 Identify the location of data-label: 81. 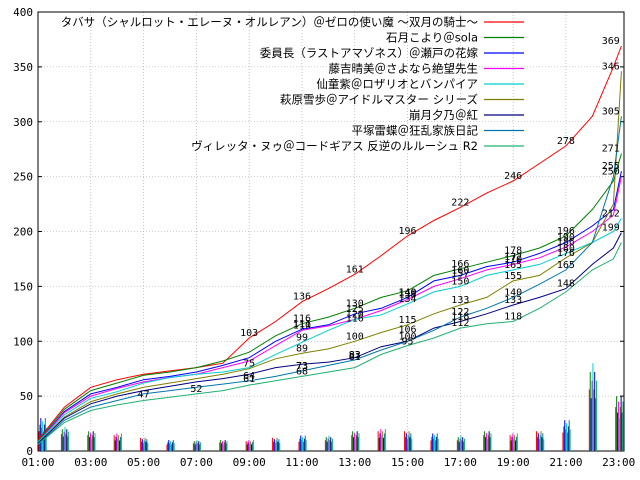
(355, 357).